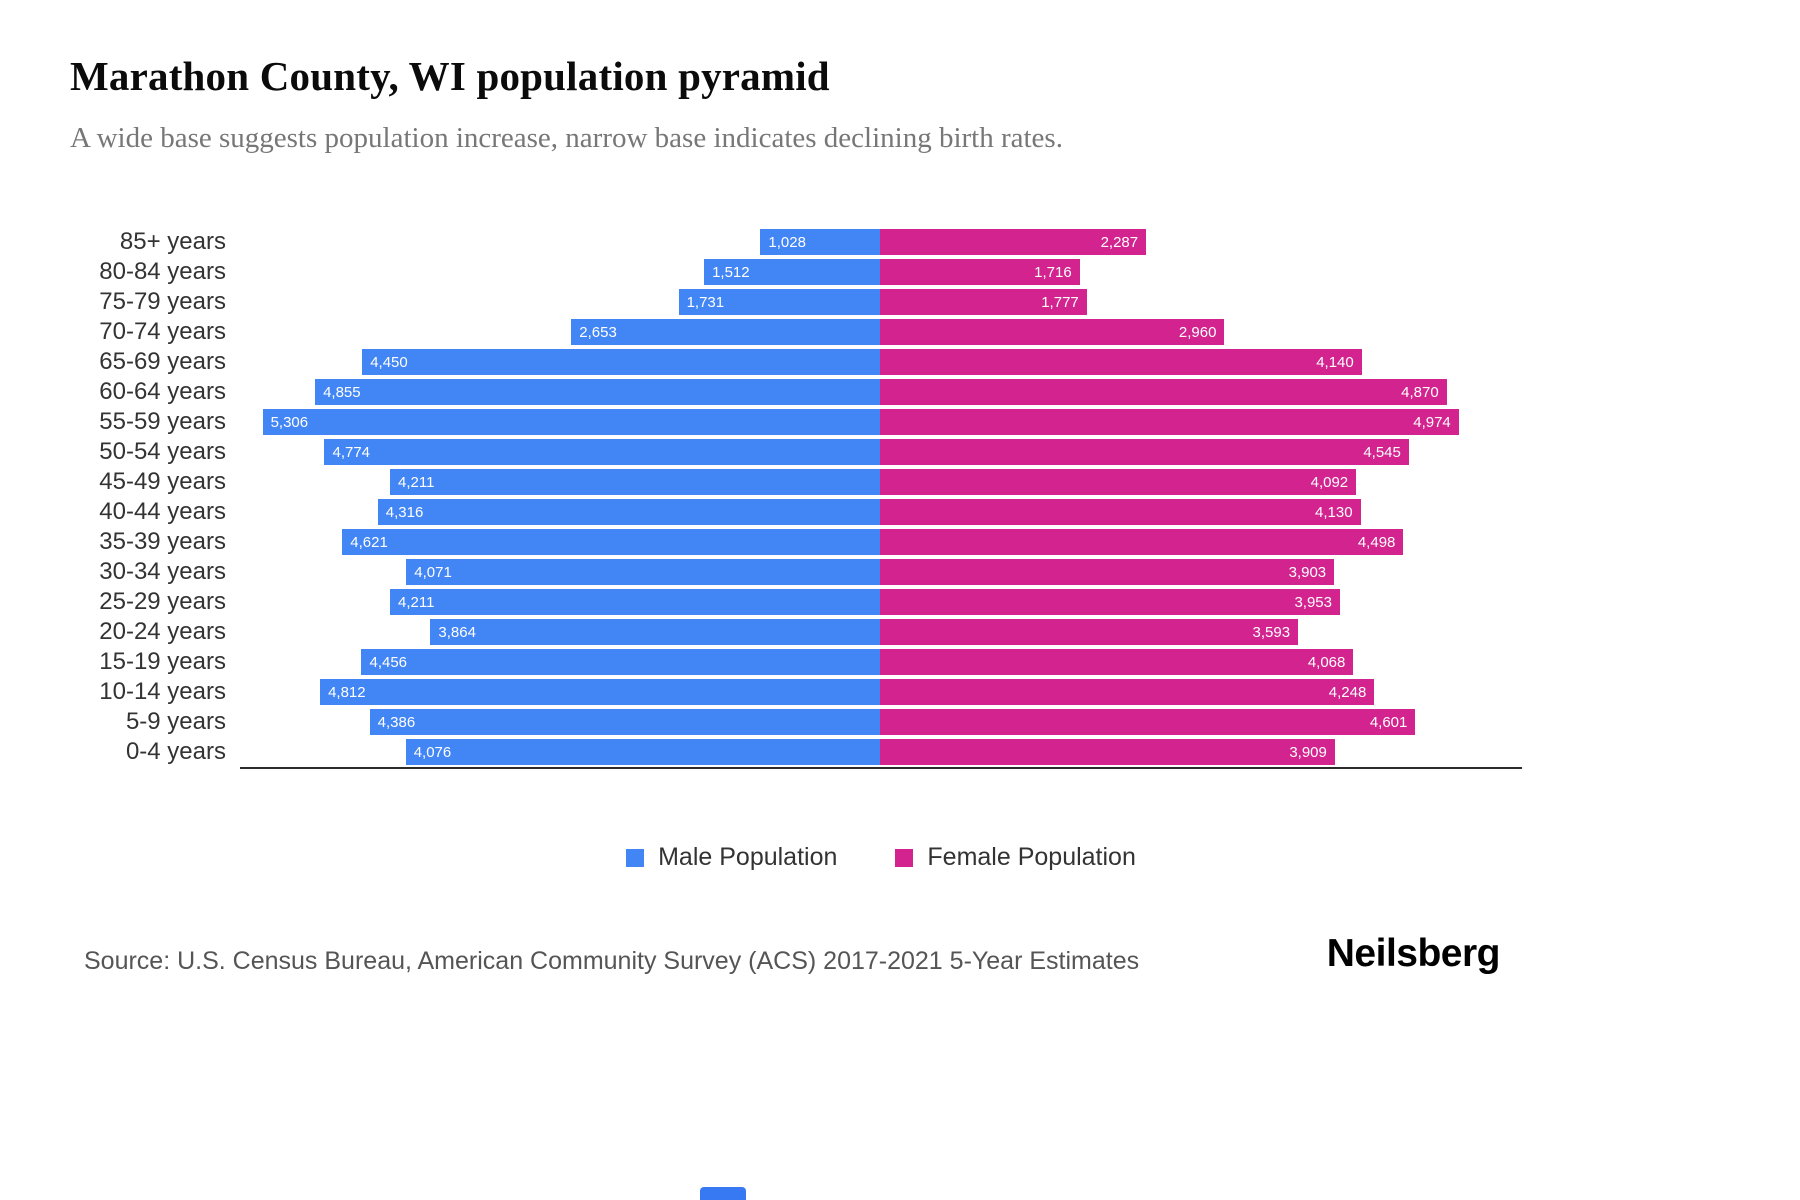  I want to click on y-axis-label: 40-44 years, so click(162, 511).